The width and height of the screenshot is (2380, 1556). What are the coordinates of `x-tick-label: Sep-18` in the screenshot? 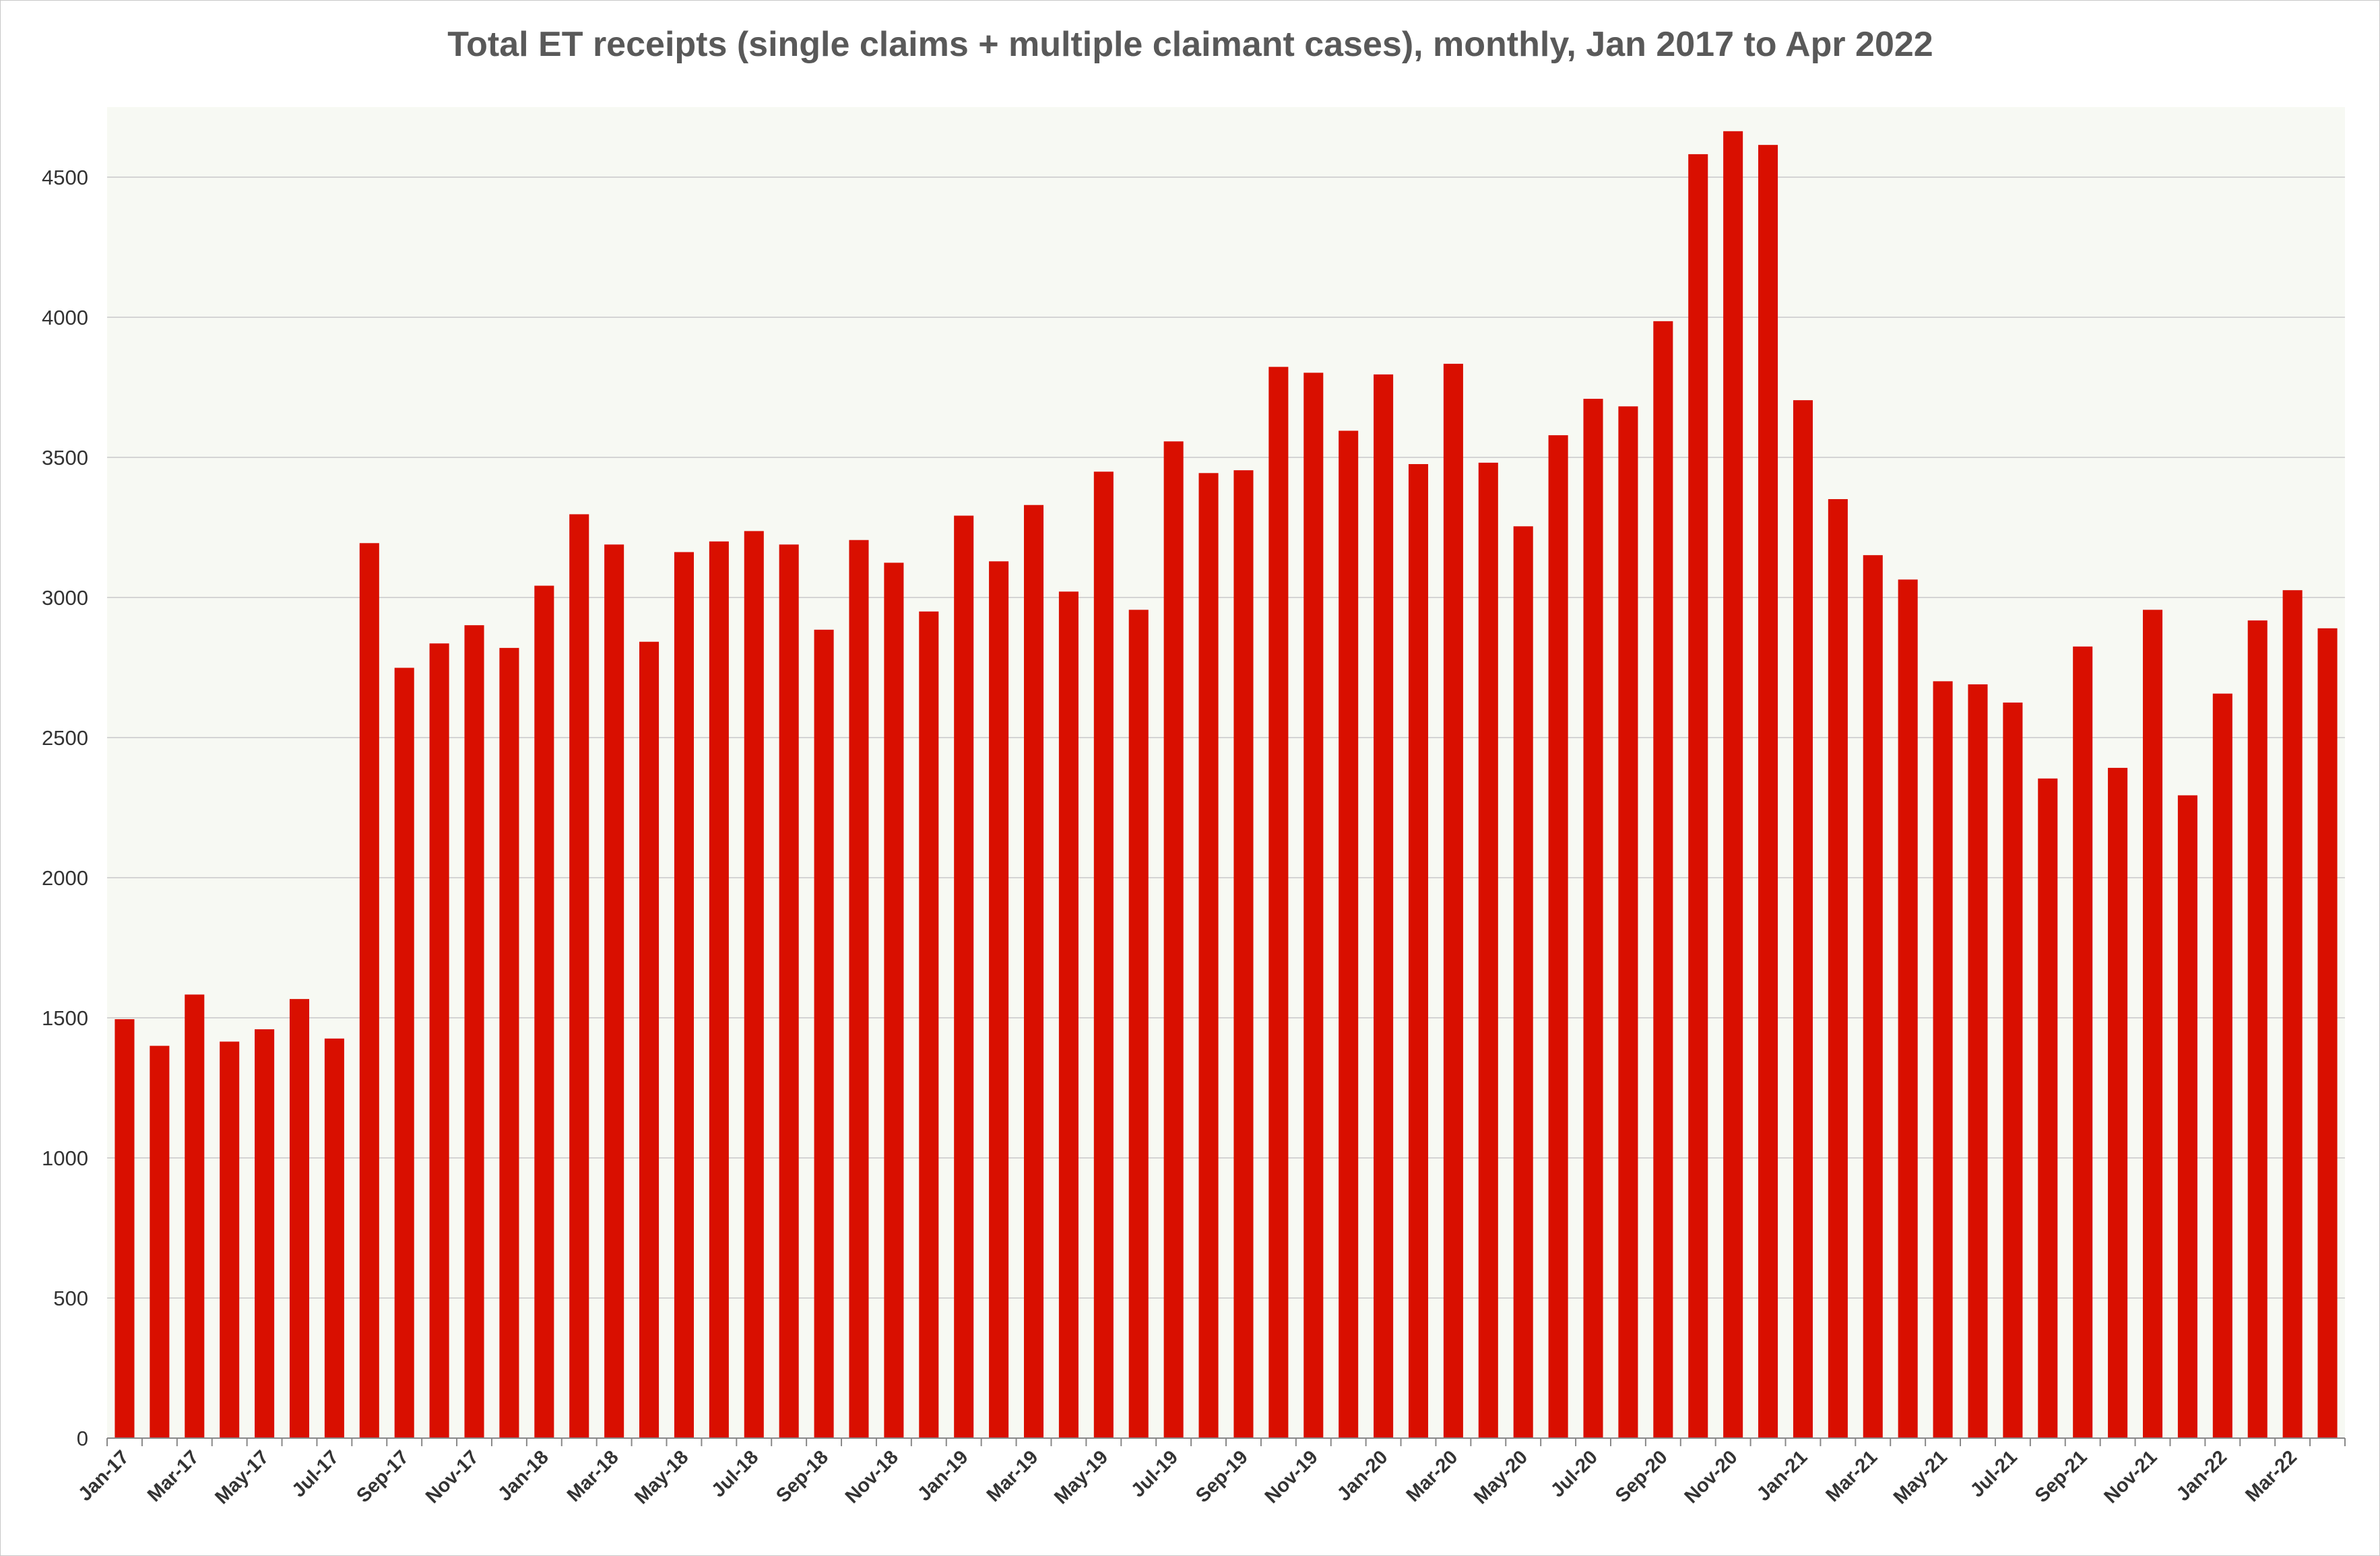 It's located at (803, 1477).